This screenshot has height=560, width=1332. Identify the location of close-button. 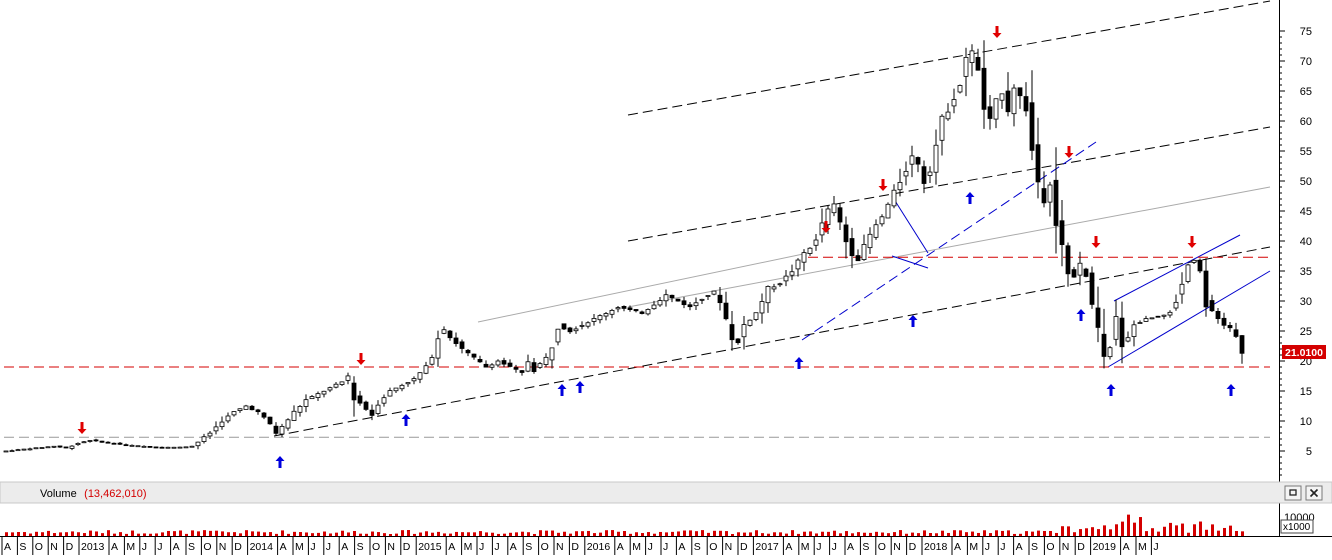
(1314, 493).